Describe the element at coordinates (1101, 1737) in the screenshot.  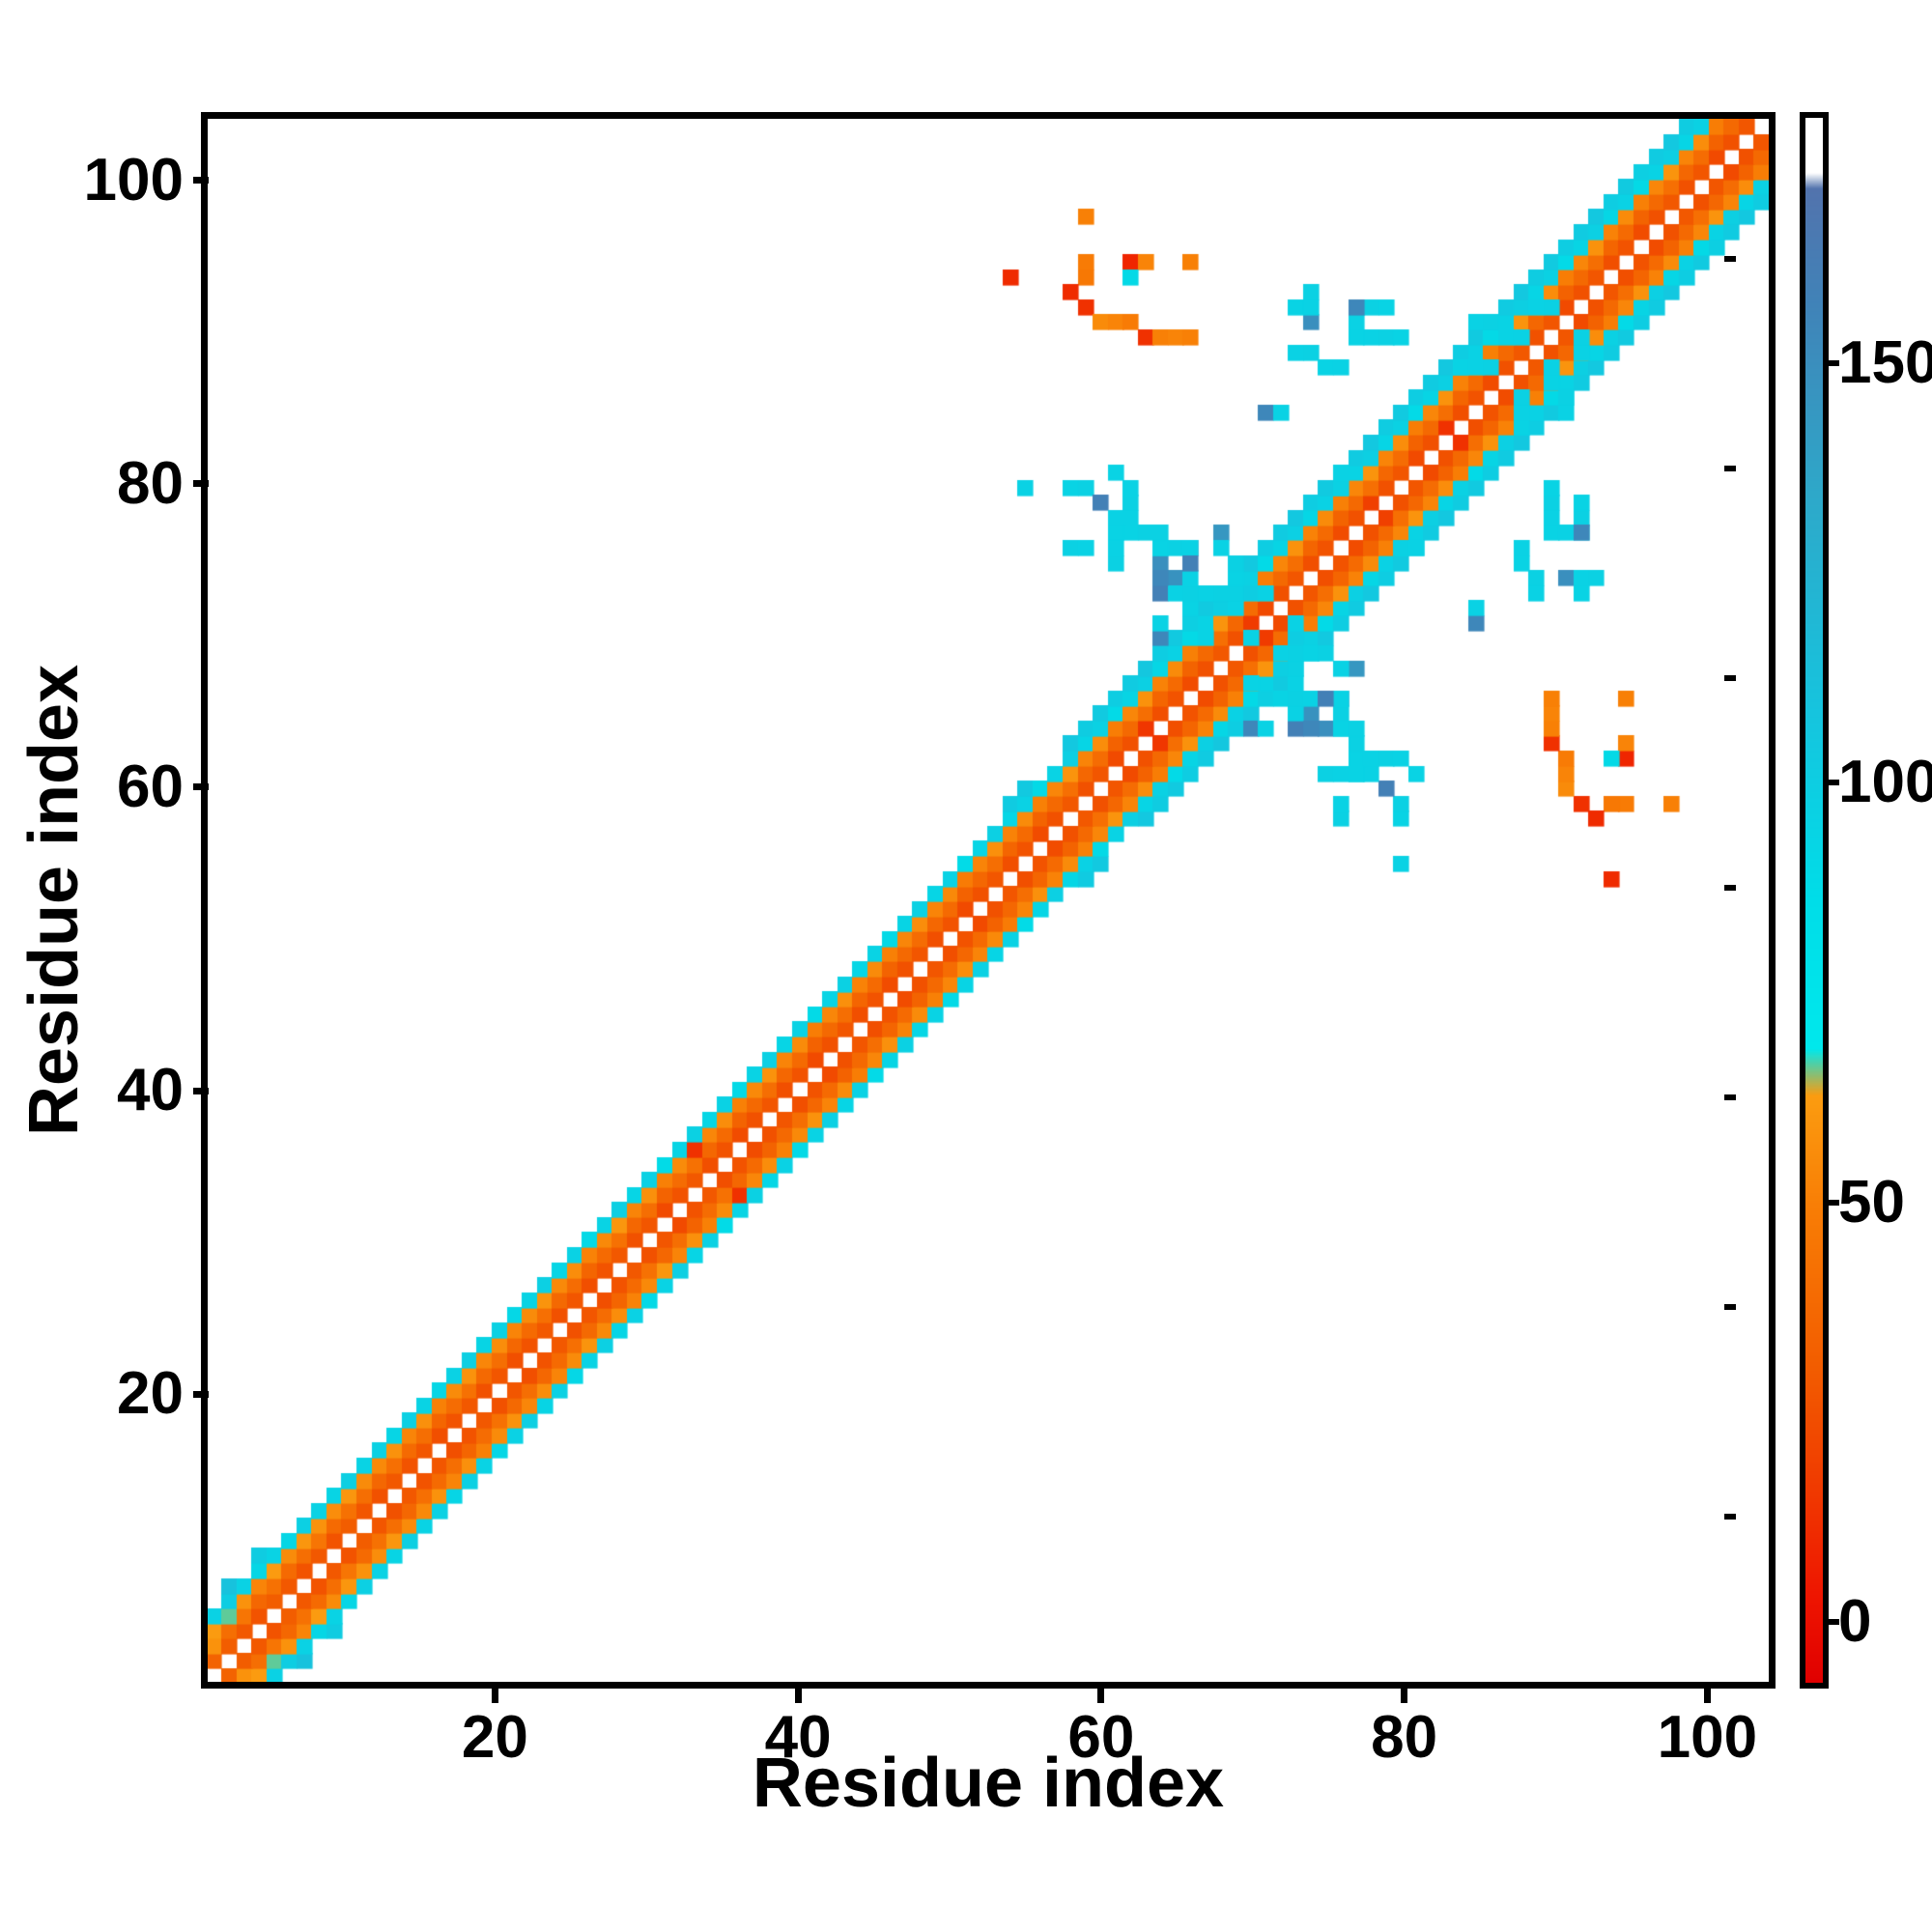
I see `x-tick-label: 60` at that location.